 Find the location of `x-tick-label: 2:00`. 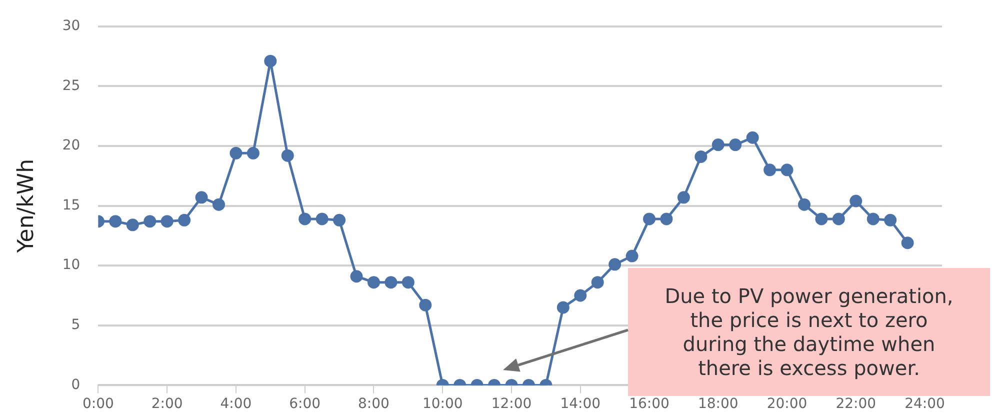

x-tick-label: 2:00 is located at coordinates (167, 404).